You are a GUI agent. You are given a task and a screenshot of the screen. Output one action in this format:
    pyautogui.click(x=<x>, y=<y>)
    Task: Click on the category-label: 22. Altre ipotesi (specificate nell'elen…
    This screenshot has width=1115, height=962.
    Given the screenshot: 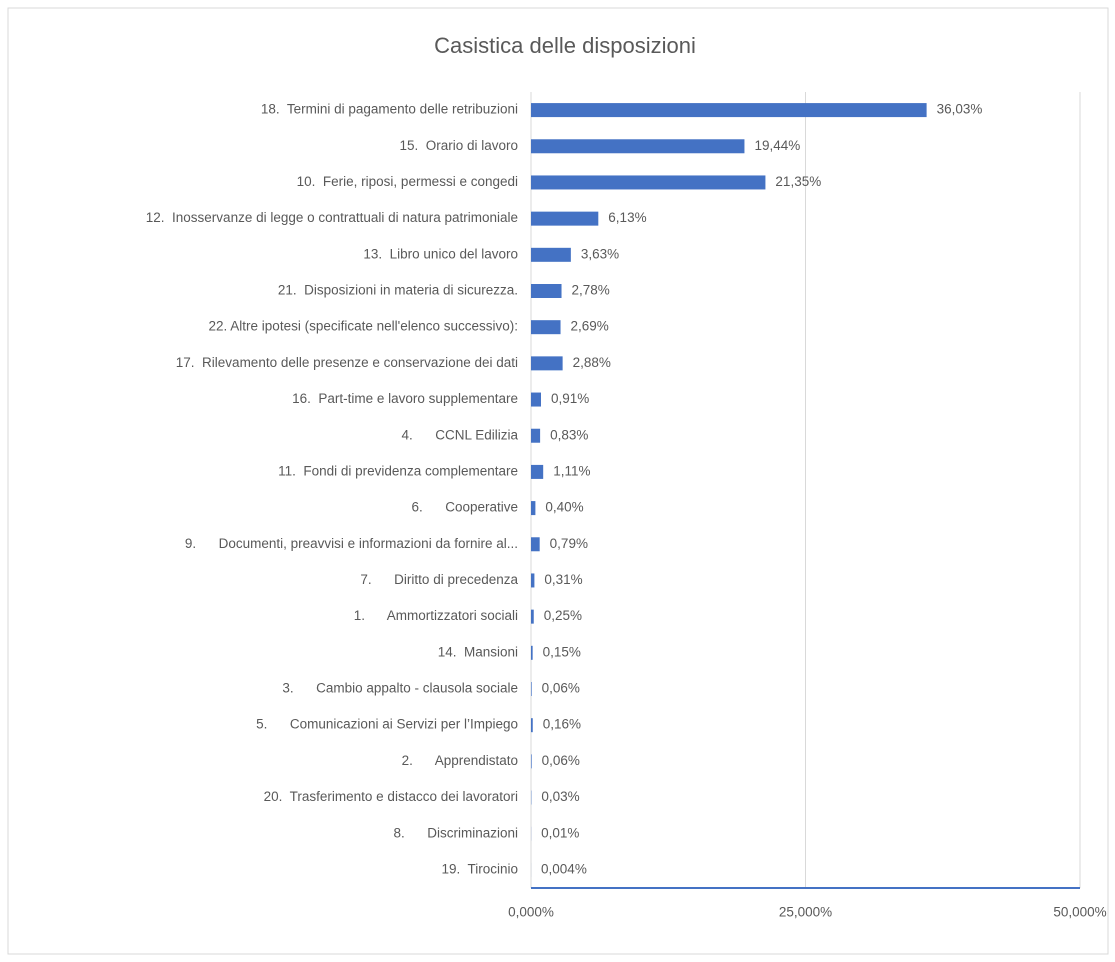 What is the action you would take?
    pyautogui.click(x=363, y=326)
    